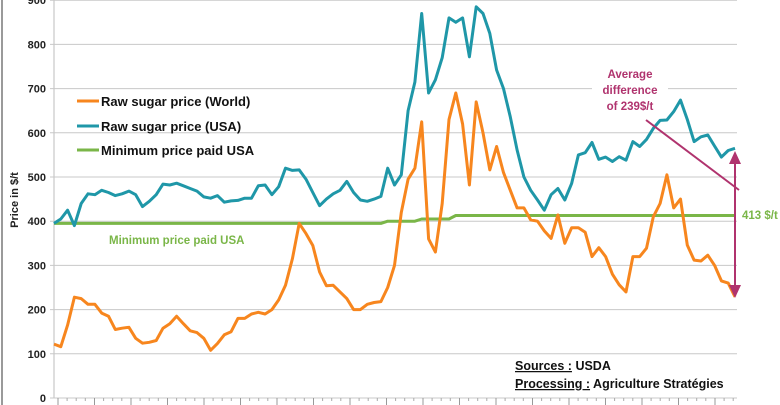 The height and width of the screenshot is (405, 780). I want to click on processing-line: Processing : Agriculture Stratégies, so click(619, 384).